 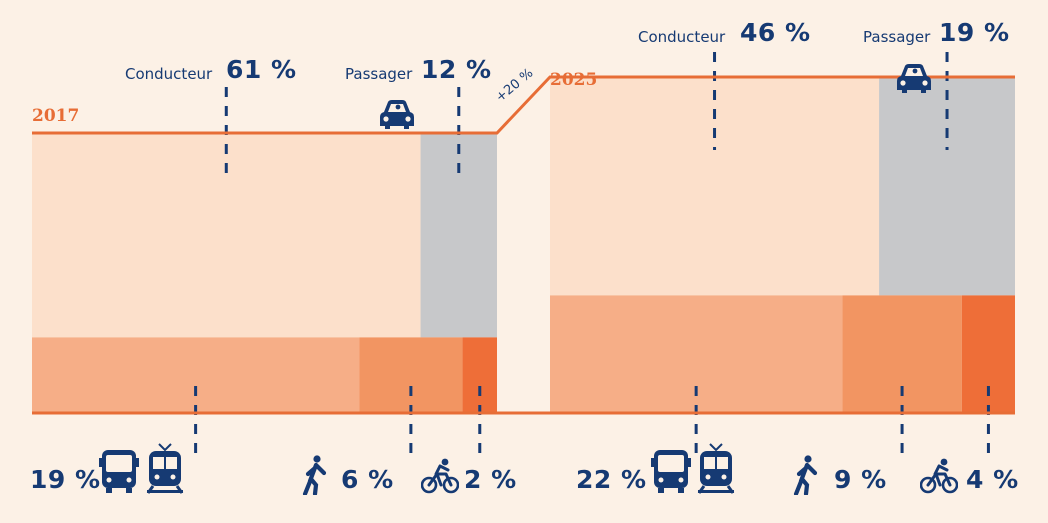 What do you see at coordinates (992, 479) in the screenshot?
I see `bike-2025-value: 4 %` at bounding box center [992, 479].